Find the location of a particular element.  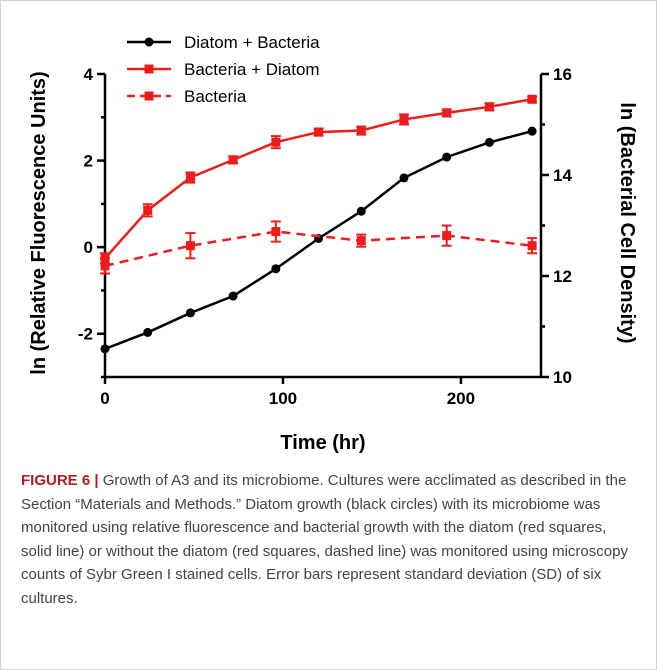

series-line is located at coordinates (318, 249).